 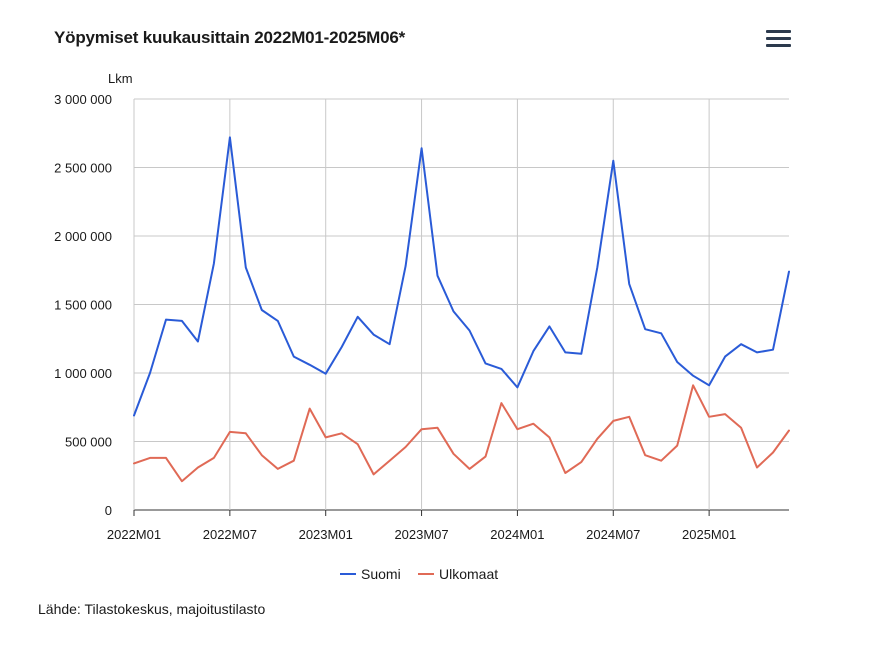 What do you see at coordinates (326, 534) in the screenshot?
I see `x-tick-label: 2023M01` at bounding box center [326, 534].